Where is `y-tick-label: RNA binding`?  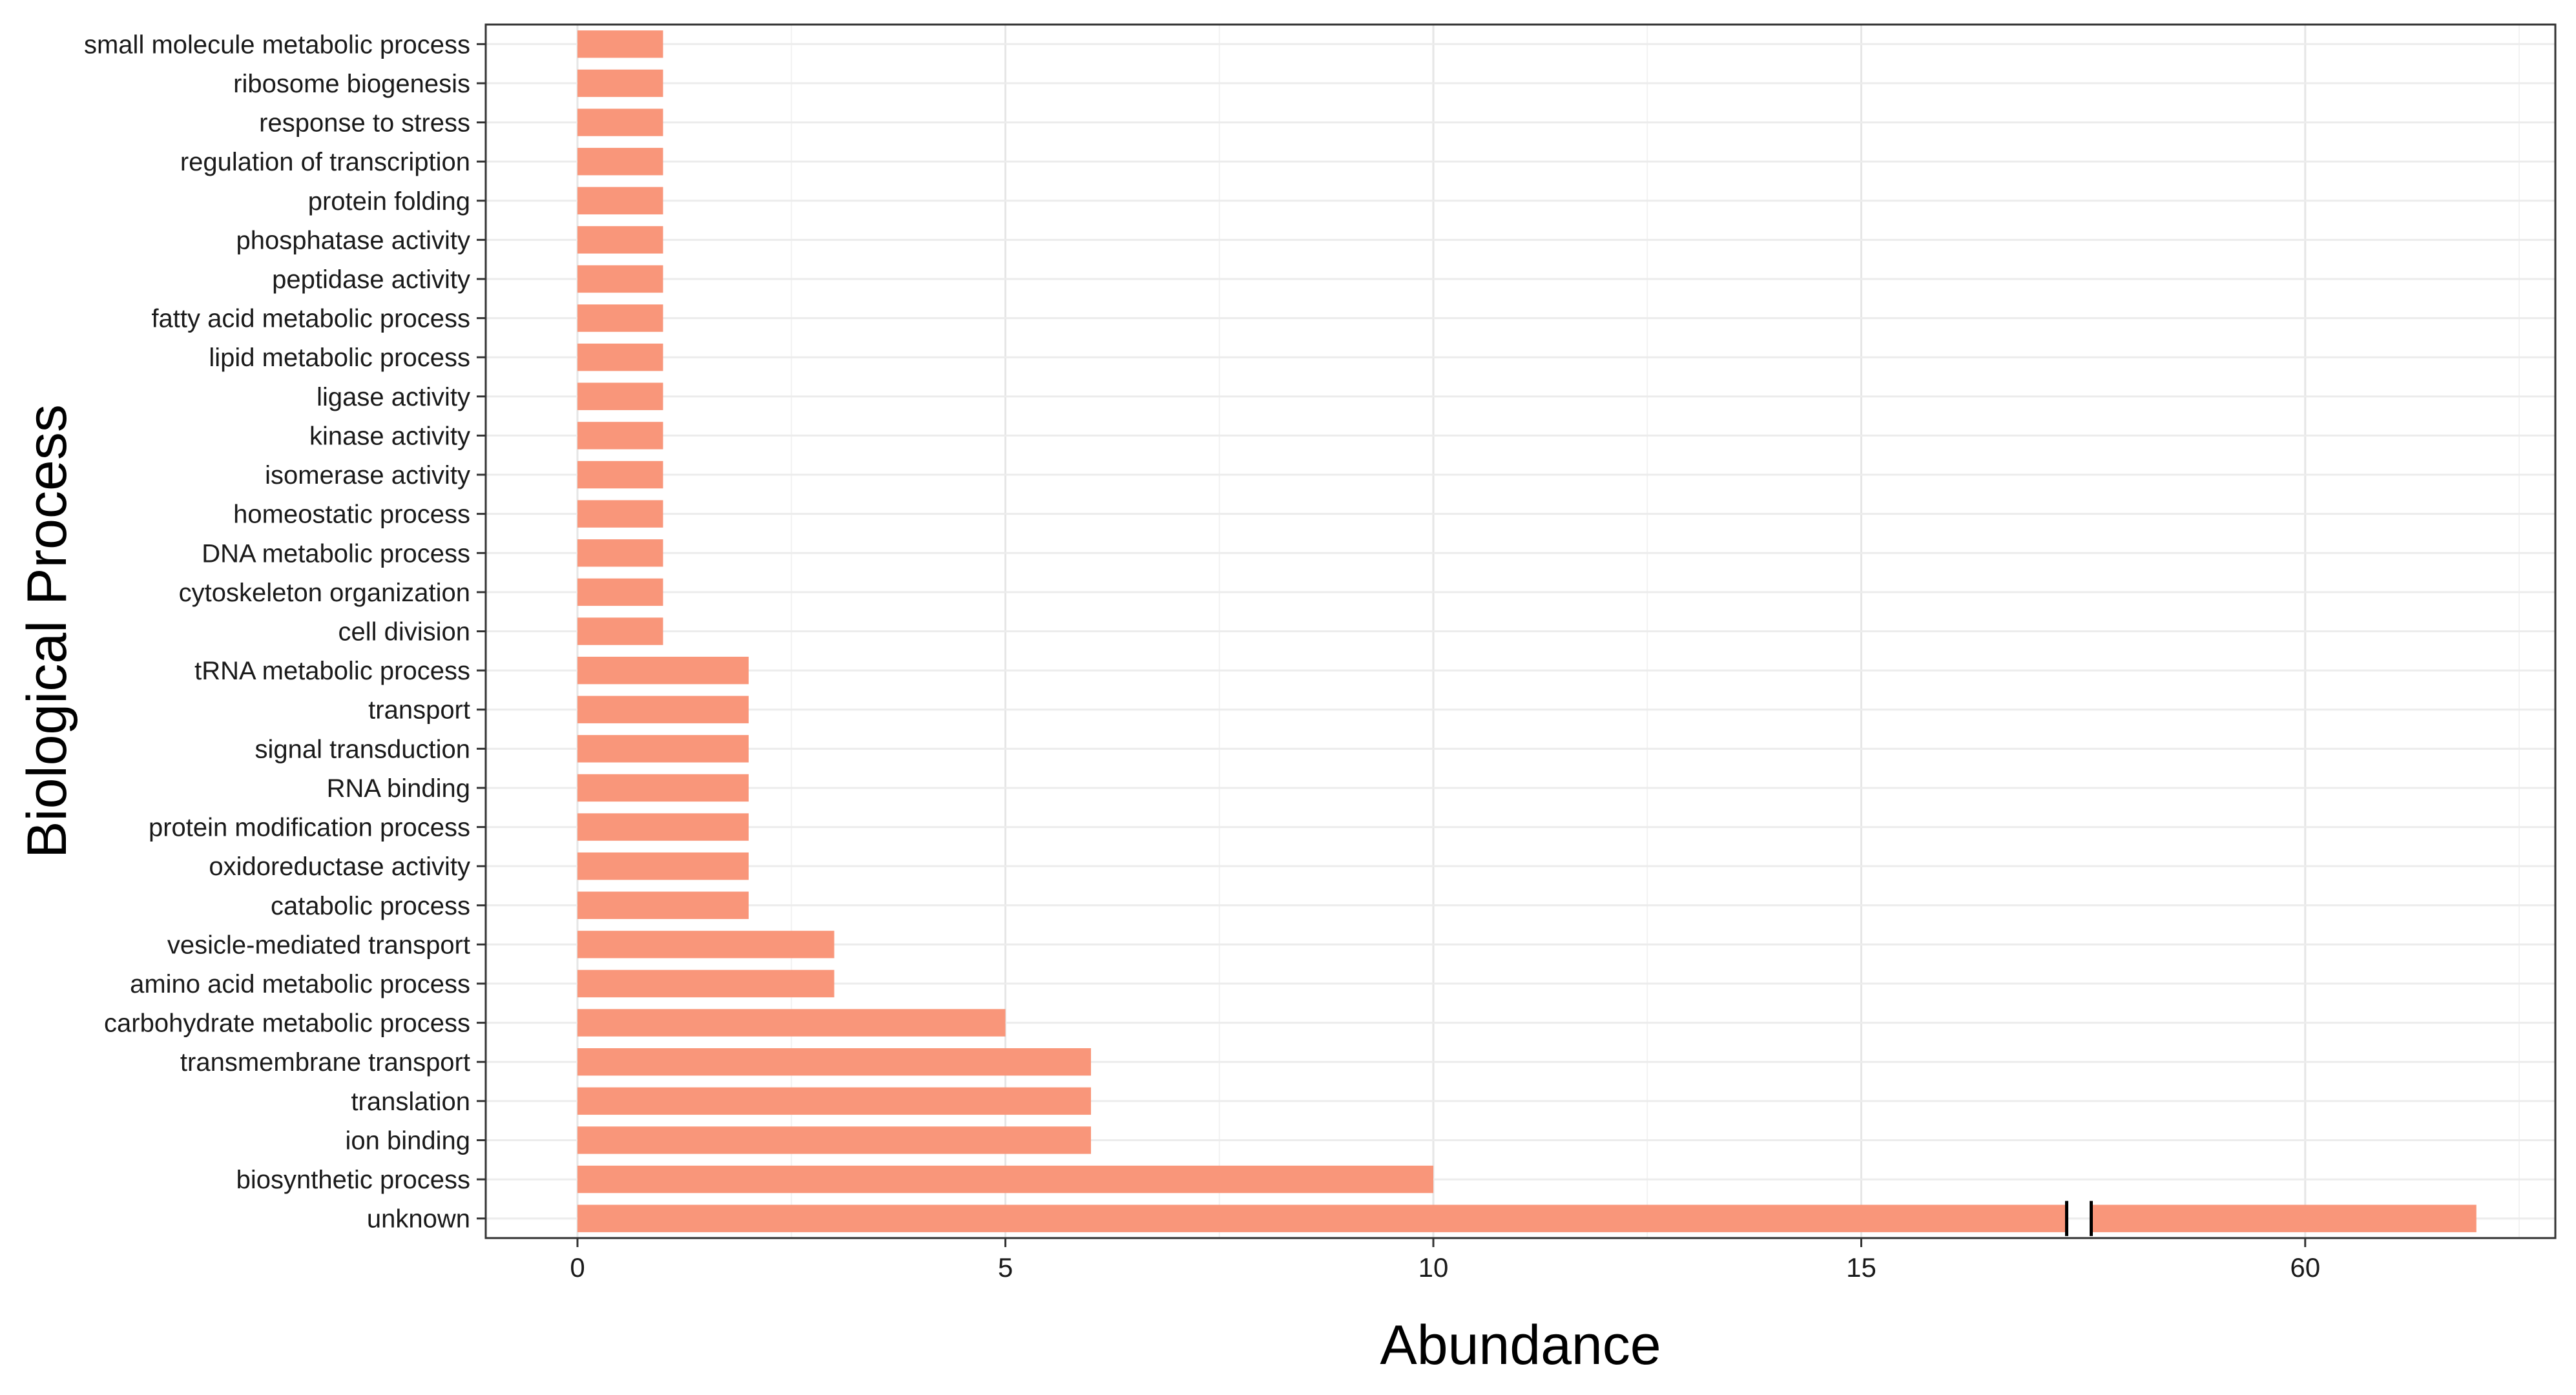 y-tick-label: RNA binding is located at coordinates (398, 788).